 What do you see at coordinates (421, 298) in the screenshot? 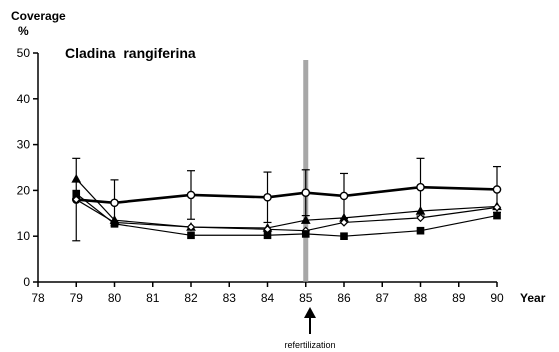
I see `x-tick-label: 88` at bounding box center [421, 298].